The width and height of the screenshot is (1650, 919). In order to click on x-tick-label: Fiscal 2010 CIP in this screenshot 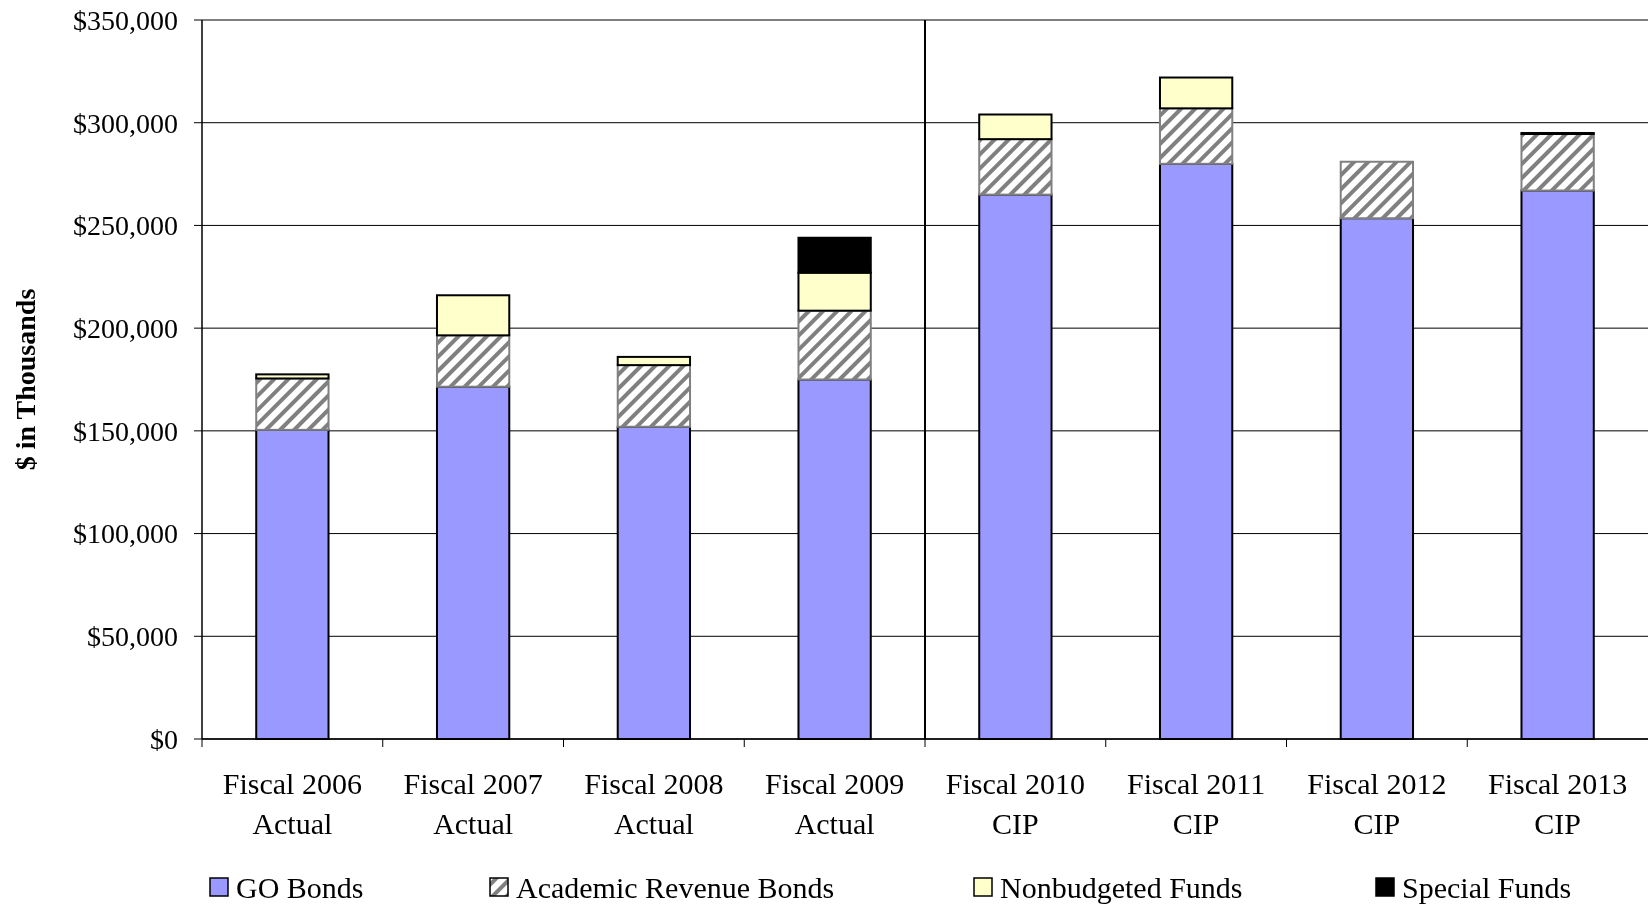, I will do `click(1015, 803)`.